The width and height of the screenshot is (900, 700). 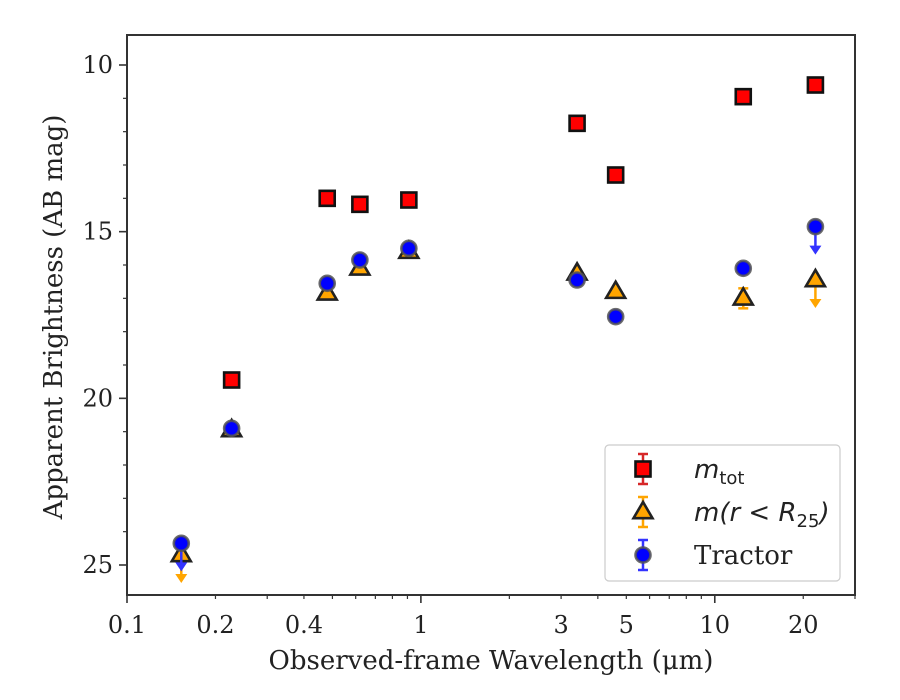 What do you see at coordinates (491, 661) in the screenshot?
I see `x-axis-label: Observed-frame Wavelength (μm)` at bounding box center [491, 661].